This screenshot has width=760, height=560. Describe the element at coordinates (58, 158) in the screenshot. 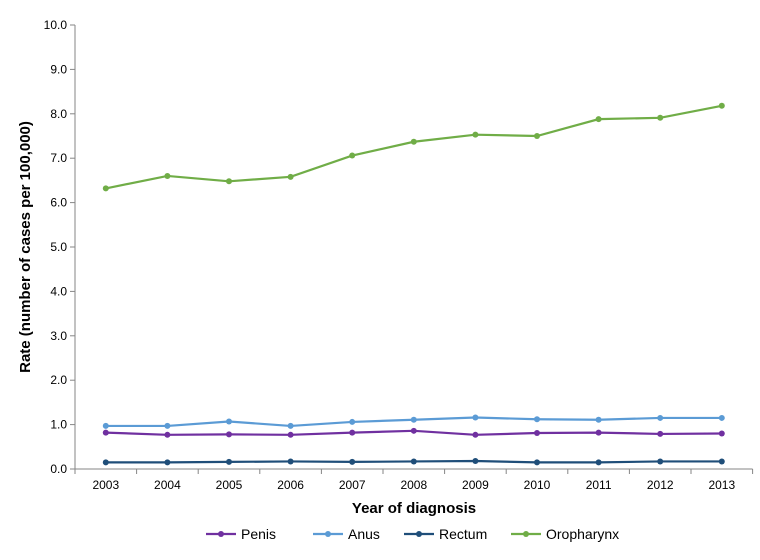

I see `y-tick-label: 7.0` at that location.